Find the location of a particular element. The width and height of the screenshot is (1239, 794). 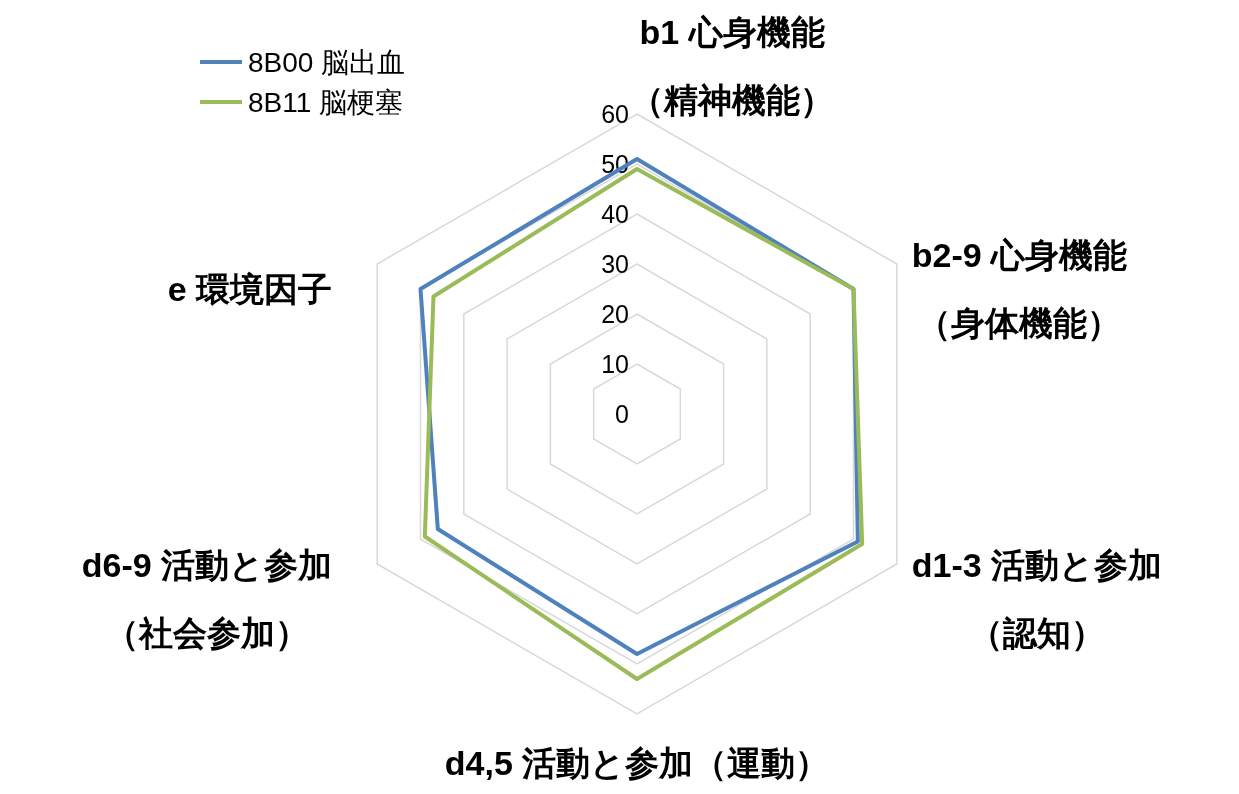

y-tick-label: 60 is located at coordinates (615, 114).